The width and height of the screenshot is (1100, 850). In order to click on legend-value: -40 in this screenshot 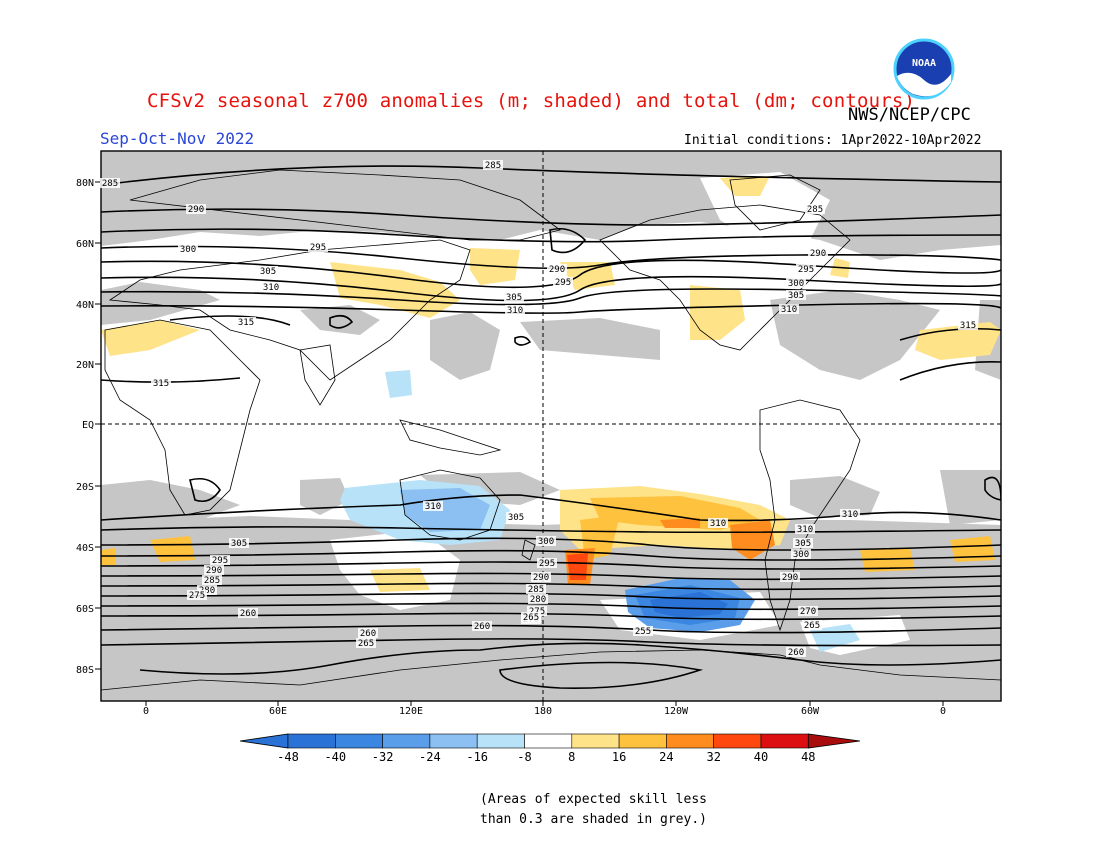, I will do `click(335, 757)`.